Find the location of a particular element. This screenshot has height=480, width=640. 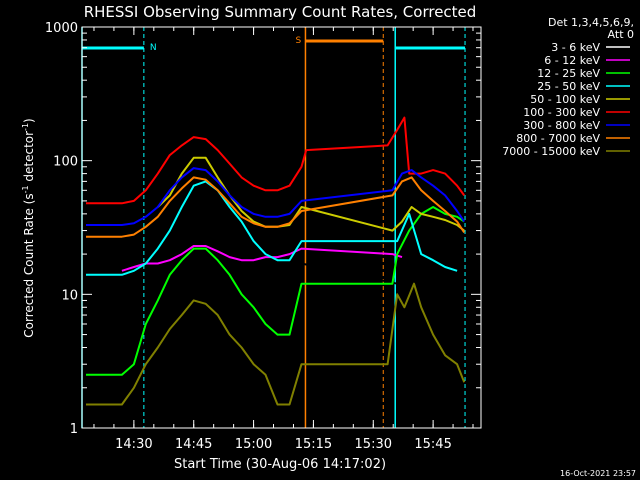

y-tick-label-3: 1000 is located at coordinates (61, 28).